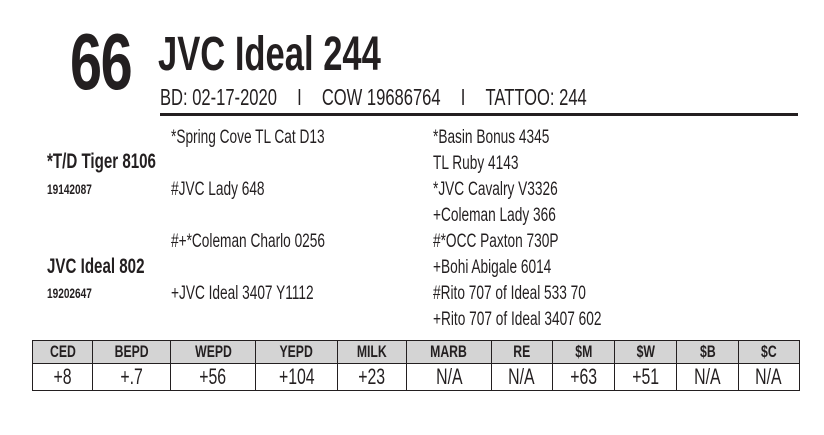 This screenshot has width=824, height=435. Describe the element at coordinates (456, 97) in the screenshot. I see `animal-info: BD: 02-17-2020 I COW 19686764 I TATTOO: 244` at that location.